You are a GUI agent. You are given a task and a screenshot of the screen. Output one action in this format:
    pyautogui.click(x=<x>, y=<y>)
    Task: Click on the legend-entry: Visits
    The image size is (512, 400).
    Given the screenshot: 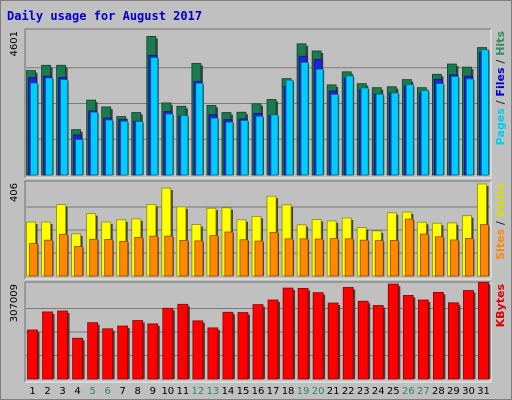 What is the action you would take?
    pyautogui.click(x=500, y=200)
    